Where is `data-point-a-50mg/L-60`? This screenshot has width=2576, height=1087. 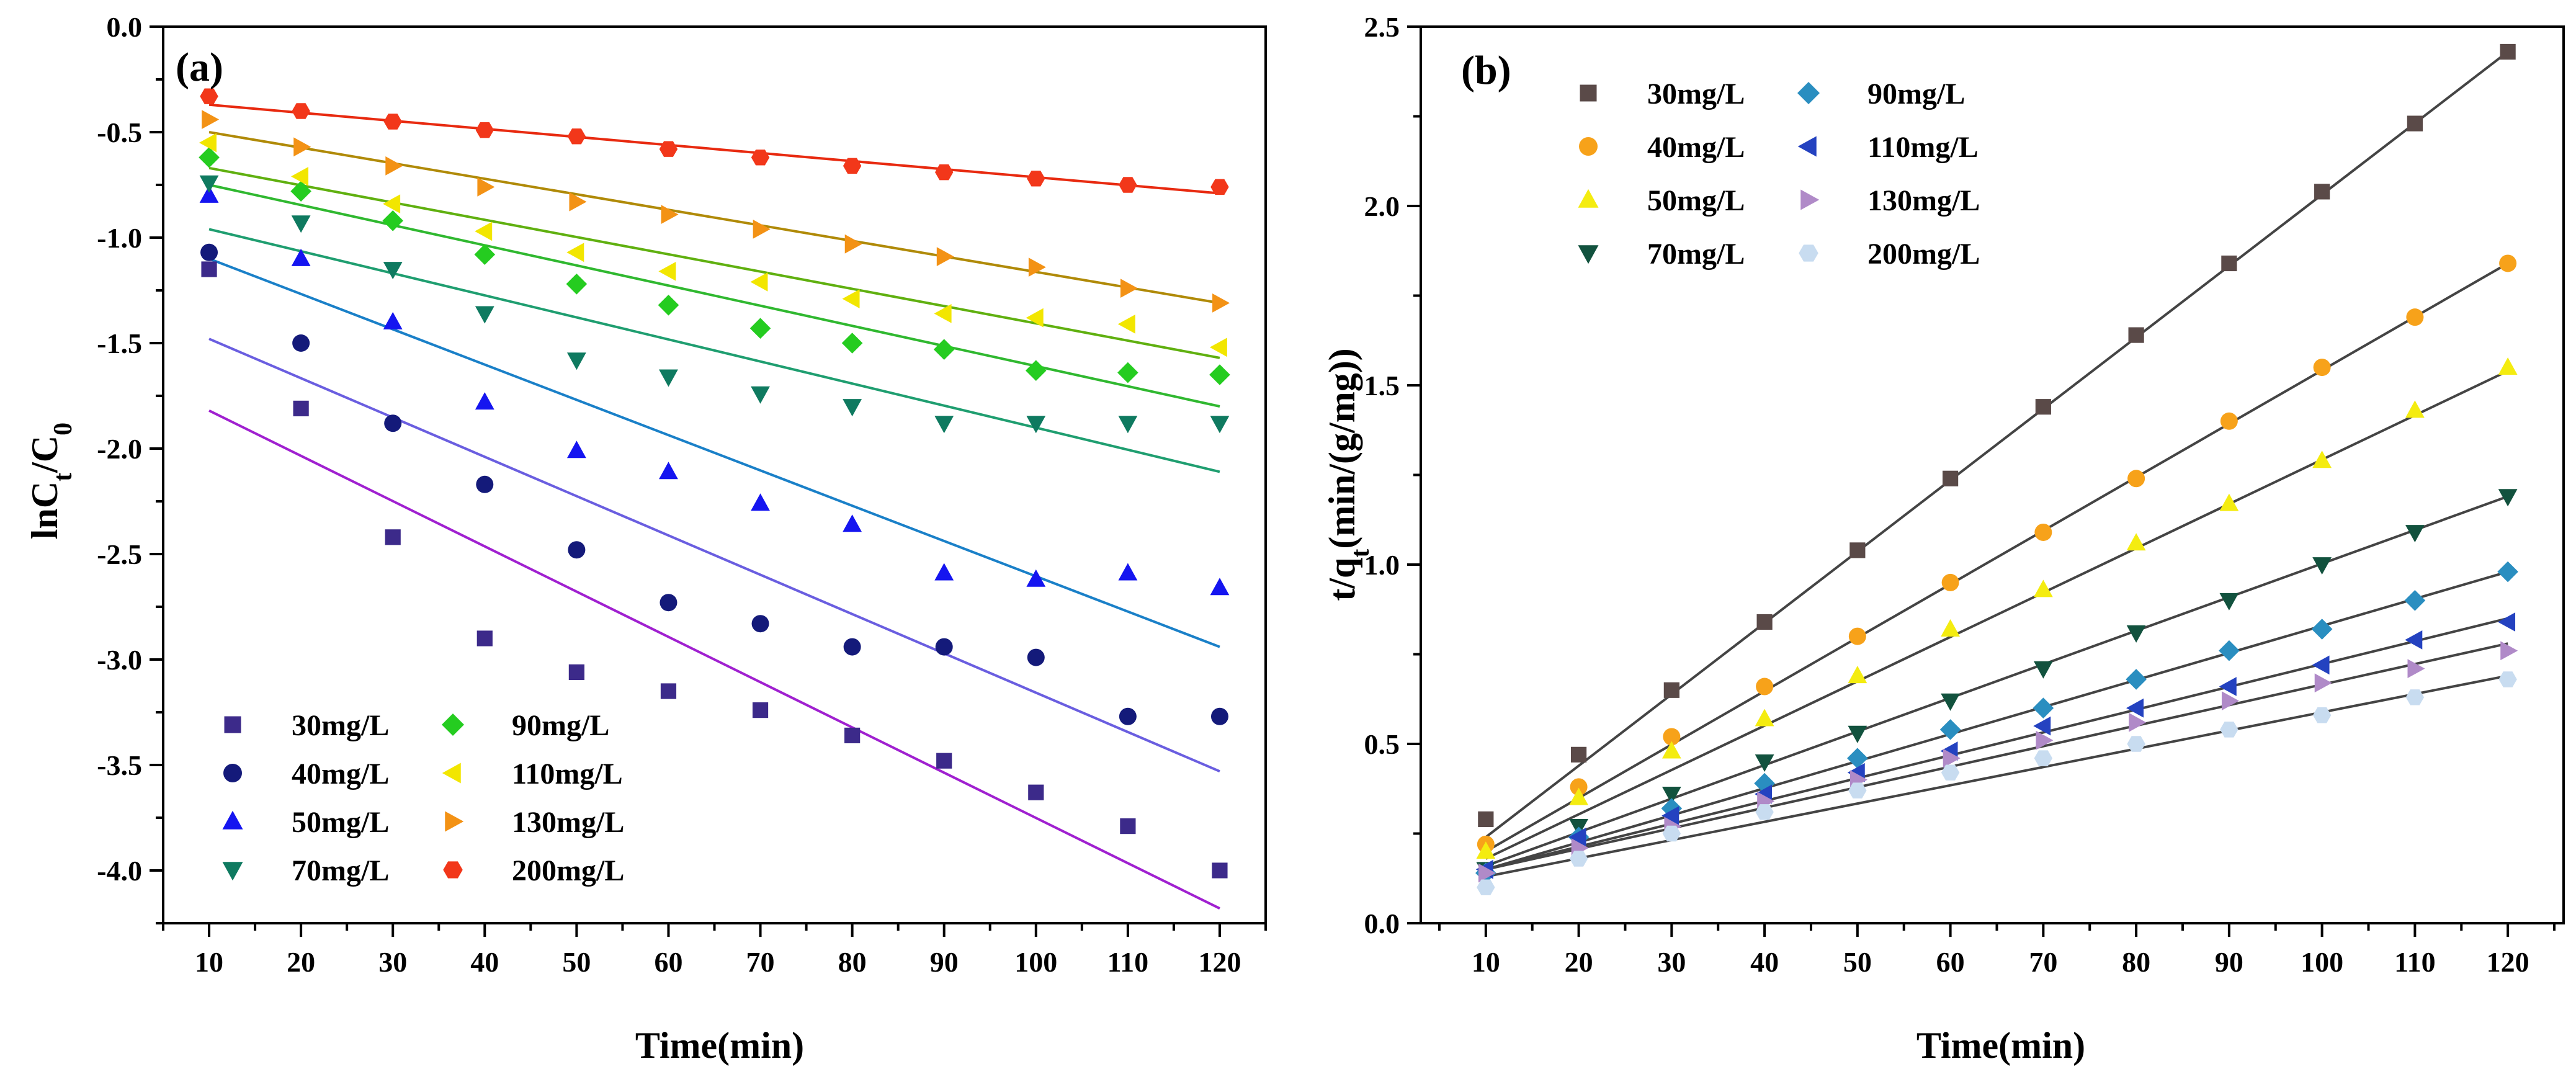 data-point-a-50mg/L-60 is located at coordinates (668, 471).